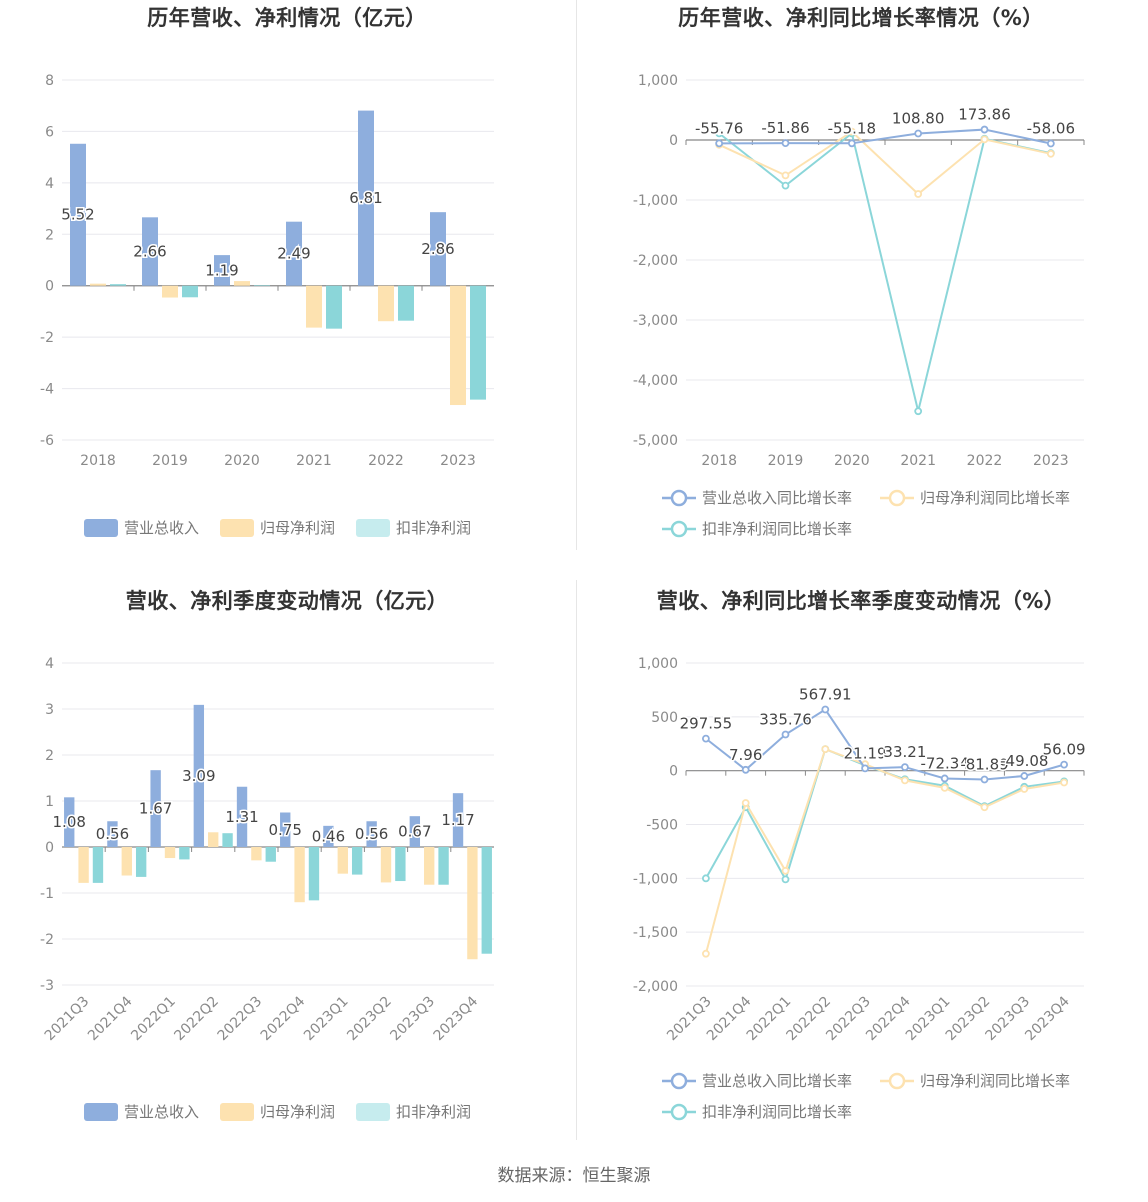  Describe the element at coordinates (655, 261) in the screenshot. I see `y-tick-label: -2,000` at that location.